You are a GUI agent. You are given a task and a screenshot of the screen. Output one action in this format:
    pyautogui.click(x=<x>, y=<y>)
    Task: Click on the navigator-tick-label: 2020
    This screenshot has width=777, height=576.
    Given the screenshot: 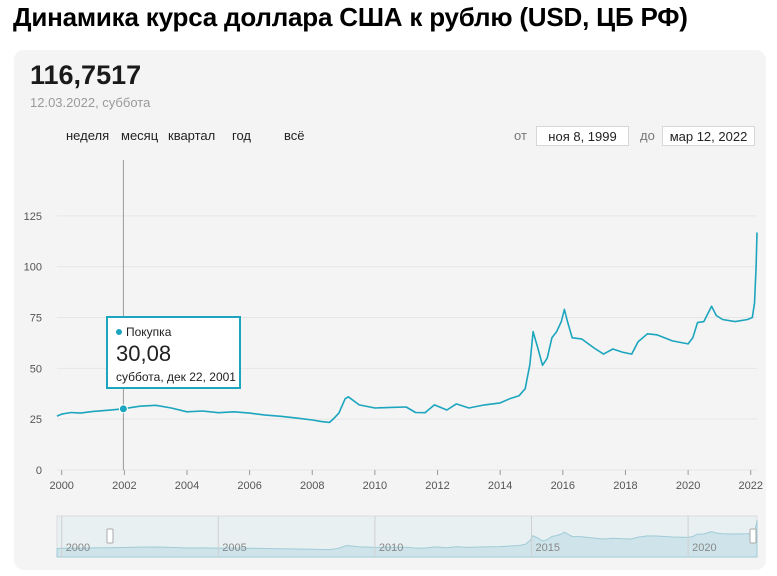 What is the action you would take?
    pyautogui.click(x=704, y=548)
    